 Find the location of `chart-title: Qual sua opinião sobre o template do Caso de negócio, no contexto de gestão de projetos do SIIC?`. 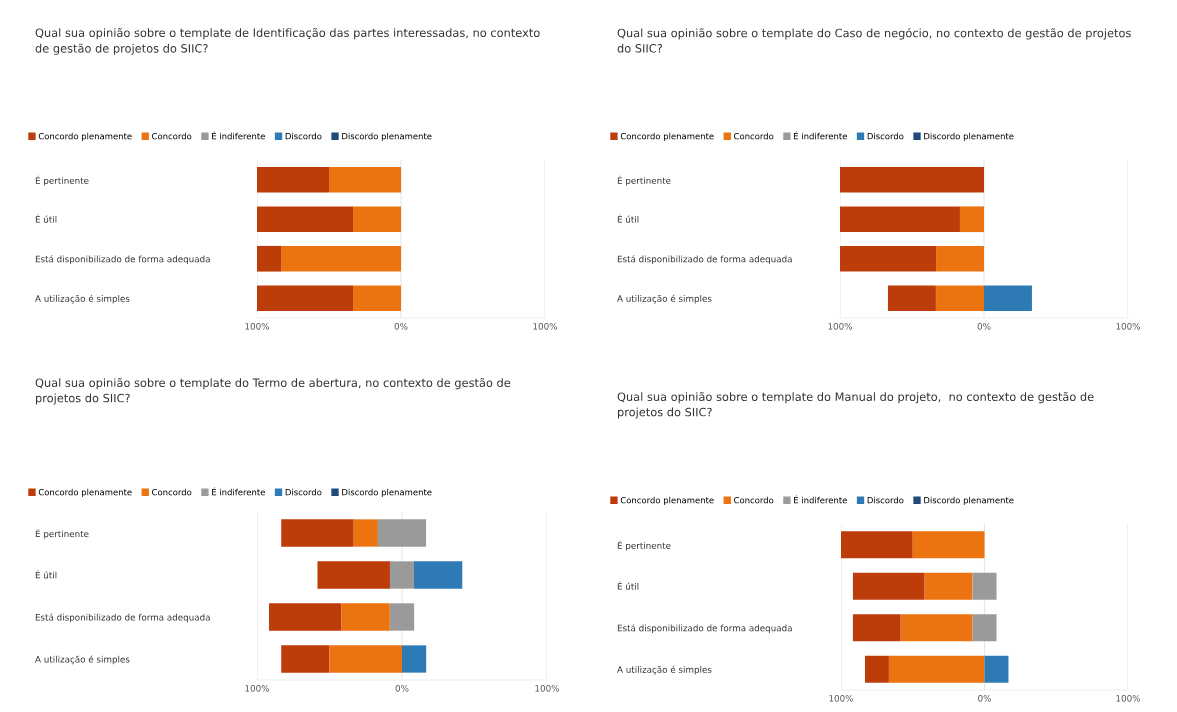

chart-title: Qual sua opinião sobre o template do Caso de negócio, no contexto de gestão de projetos do SIIC? is located at coordinates (874, 40).